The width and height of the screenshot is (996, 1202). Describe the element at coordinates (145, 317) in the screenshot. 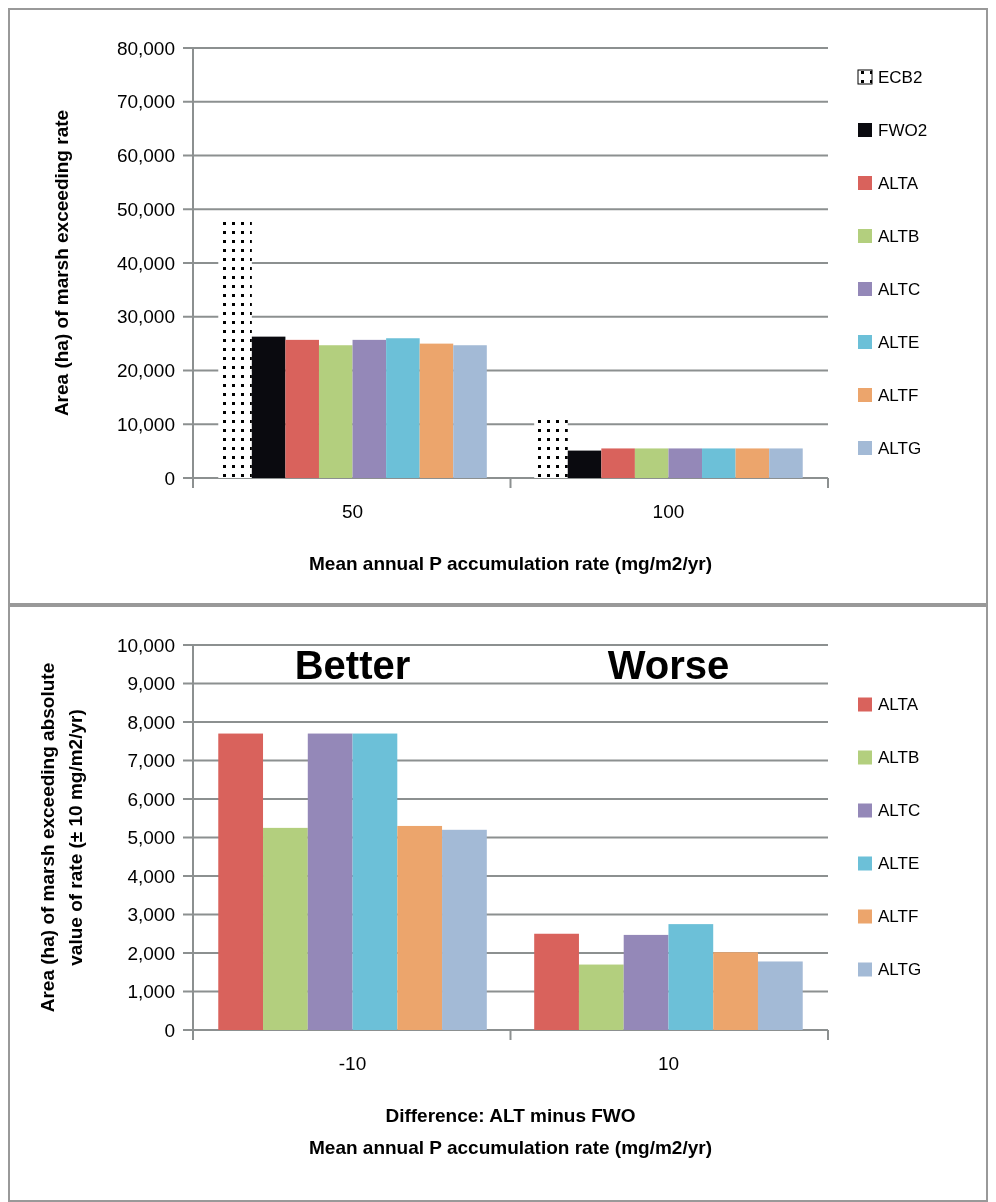

I see `y-tick-label: 30,000` at that location.